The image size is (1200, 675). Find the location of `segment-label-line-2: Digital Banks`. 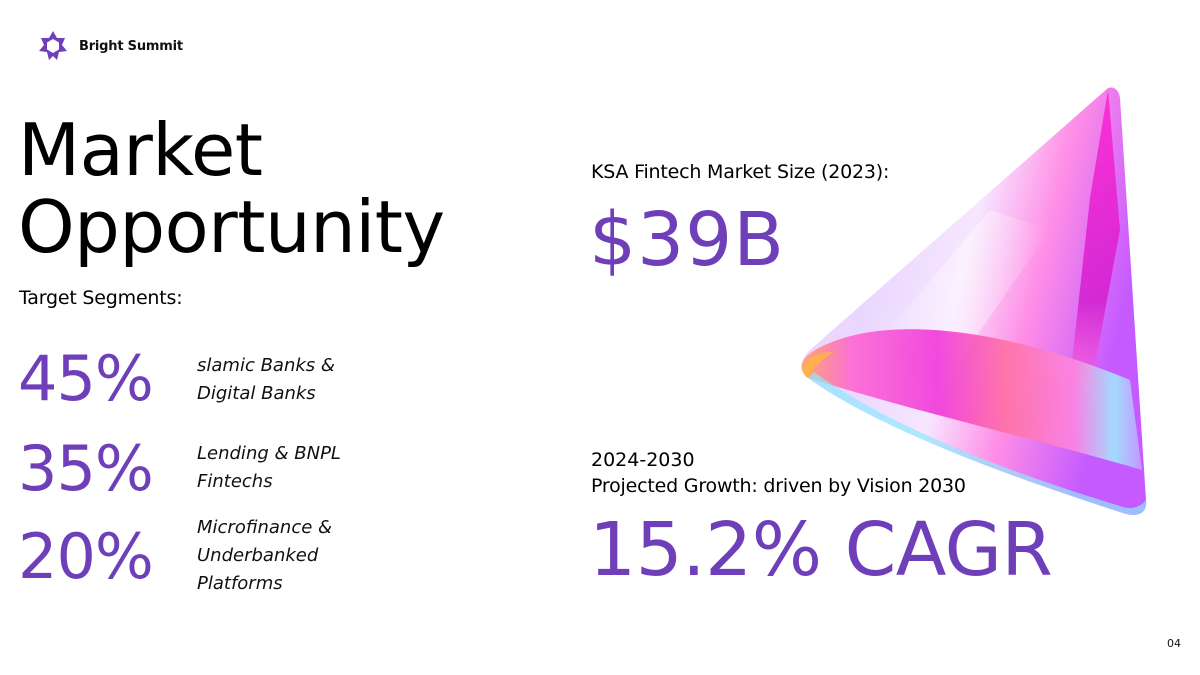

segment-label-line-2: Digital Banks is located at coordinates (256, 393).